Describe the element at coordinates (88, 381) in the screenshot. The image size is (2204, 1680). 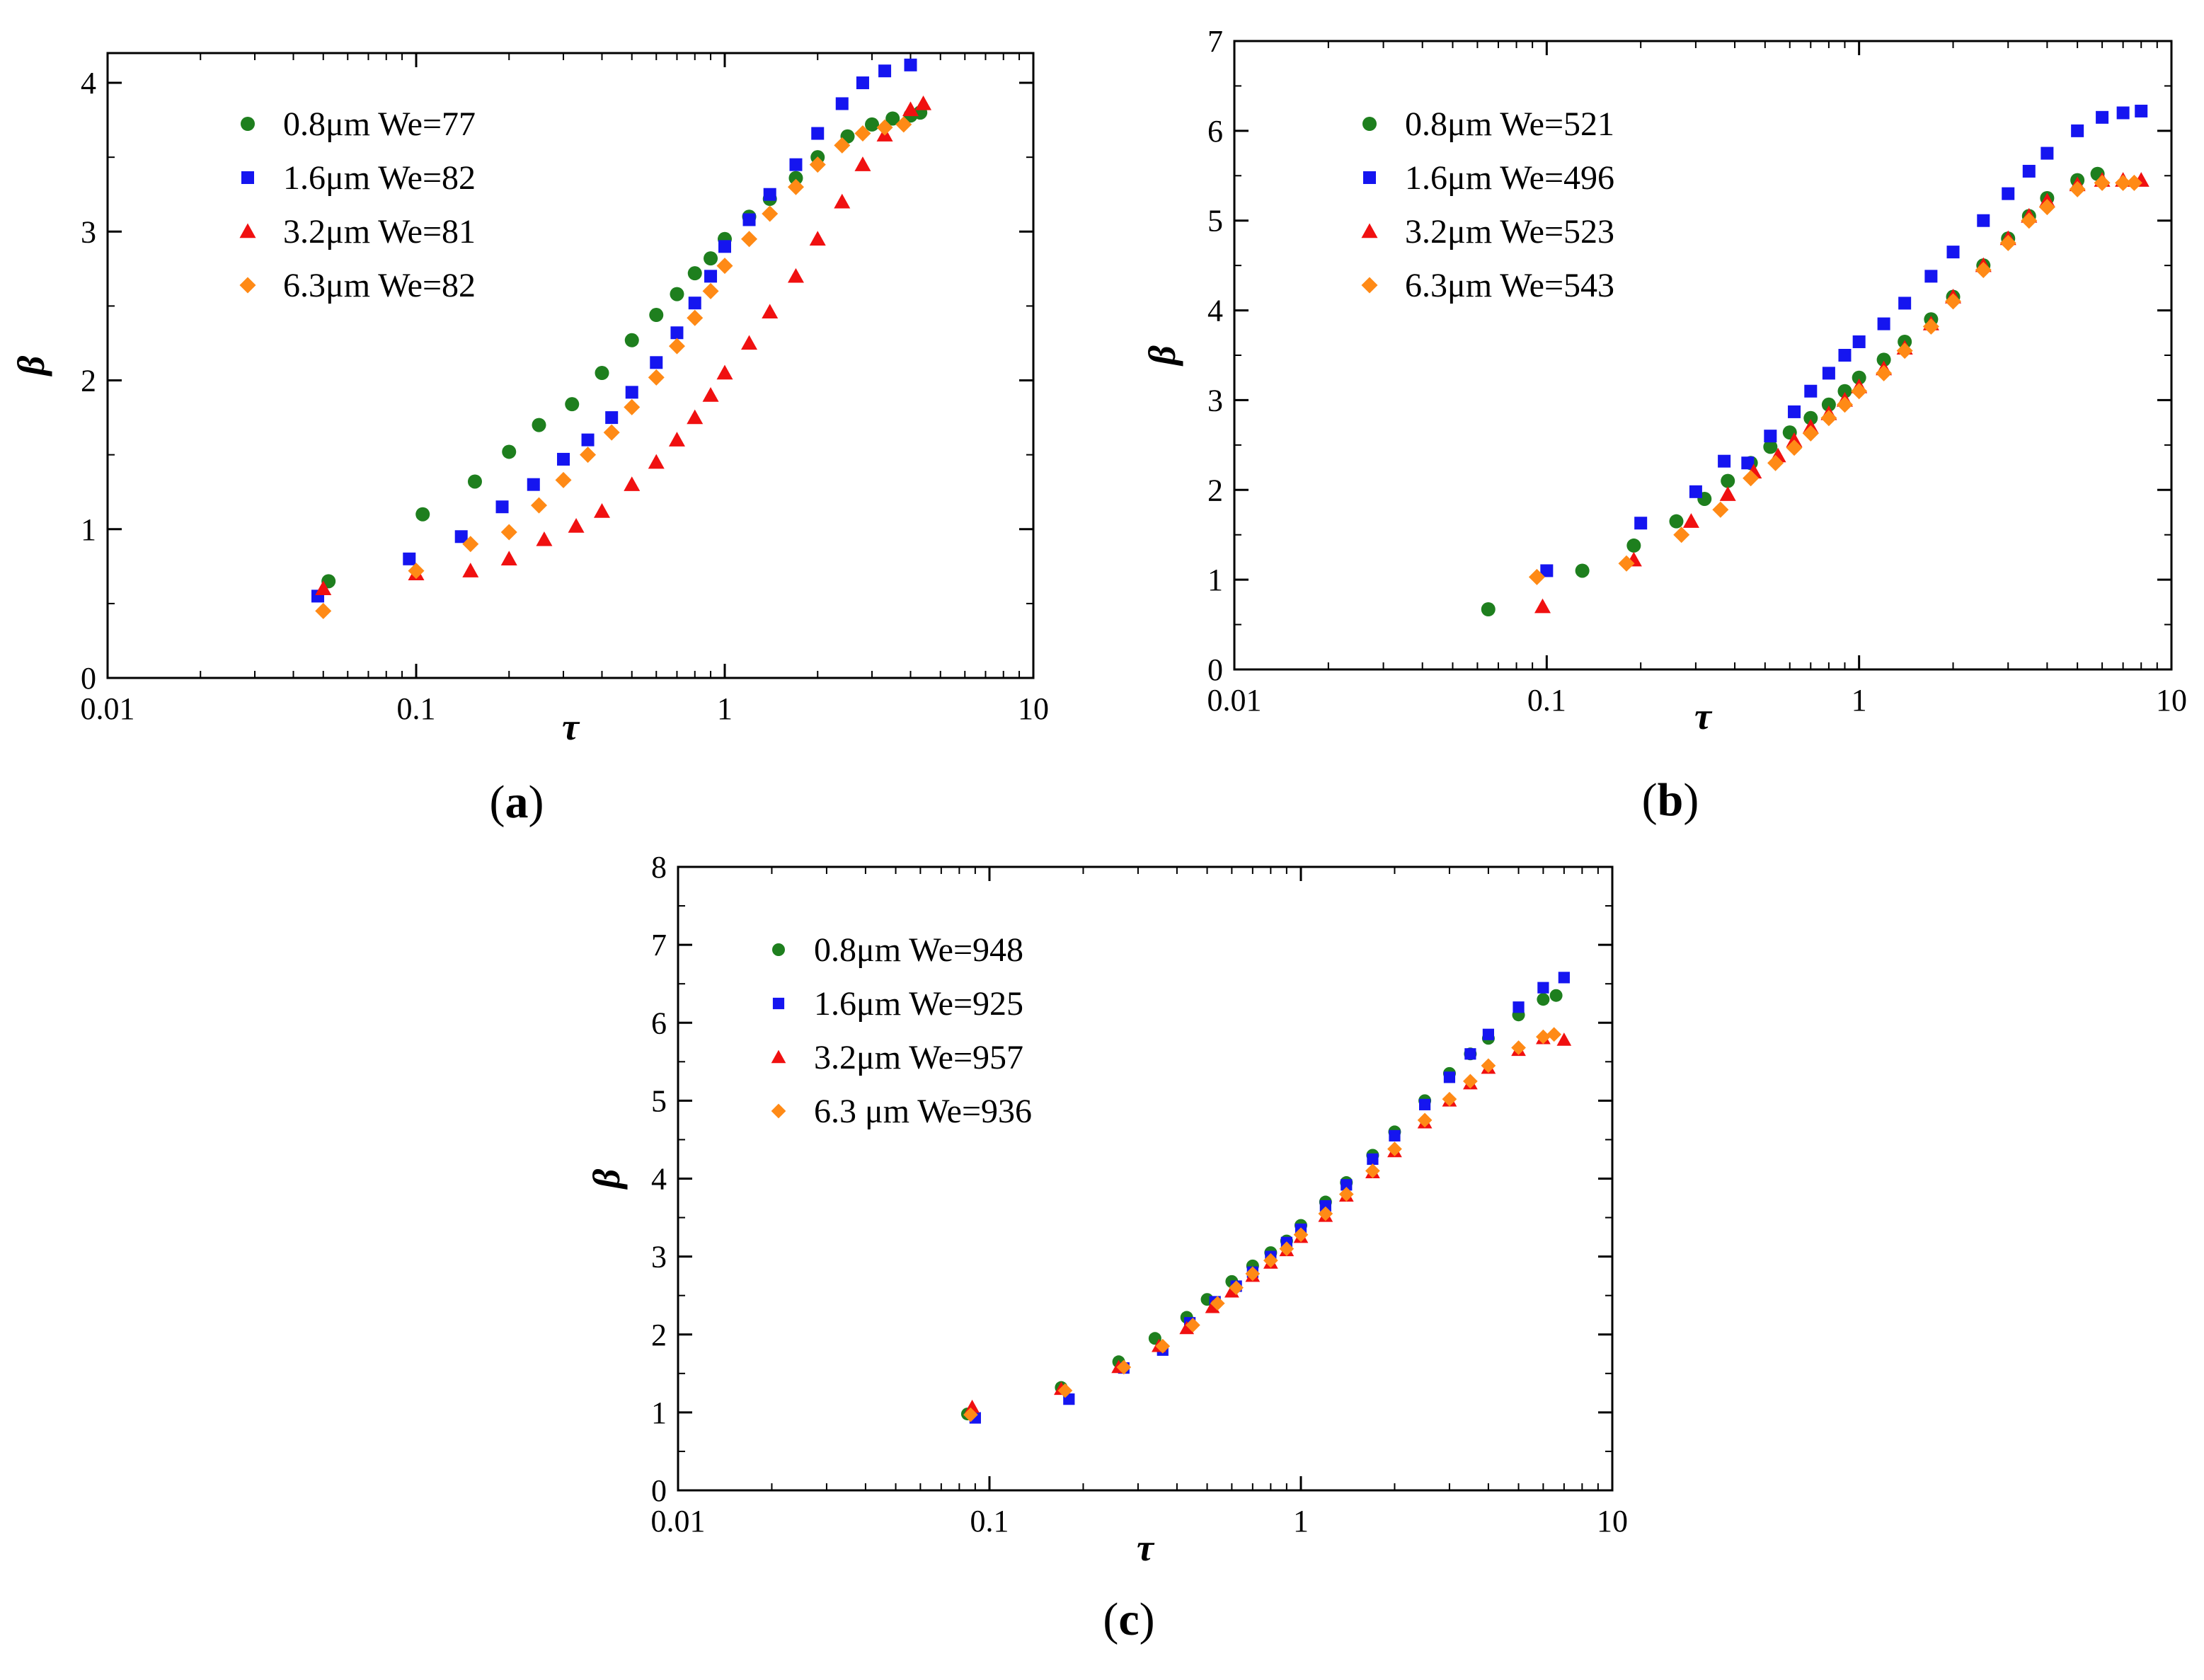
I see `y-tick-label: 2` at that location.